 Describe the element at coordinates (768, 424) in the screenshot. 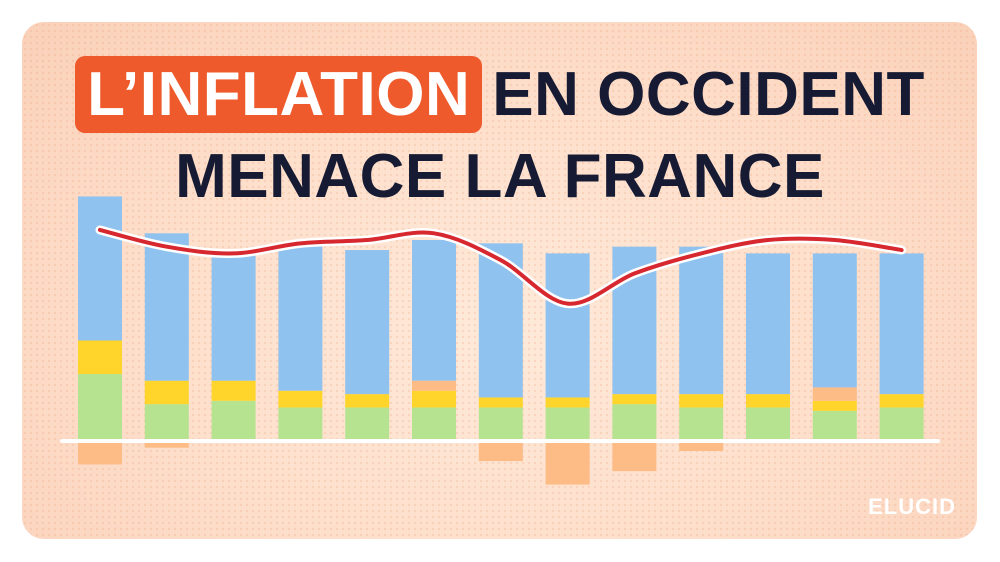

I see `bar-11-green-segment` at that location.